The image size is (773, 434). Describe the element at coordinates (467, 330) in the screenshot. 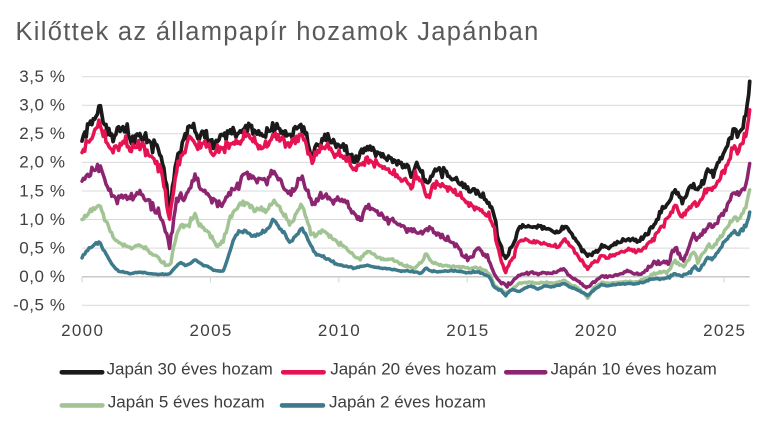

I see `svg-text: 2015` at that location.